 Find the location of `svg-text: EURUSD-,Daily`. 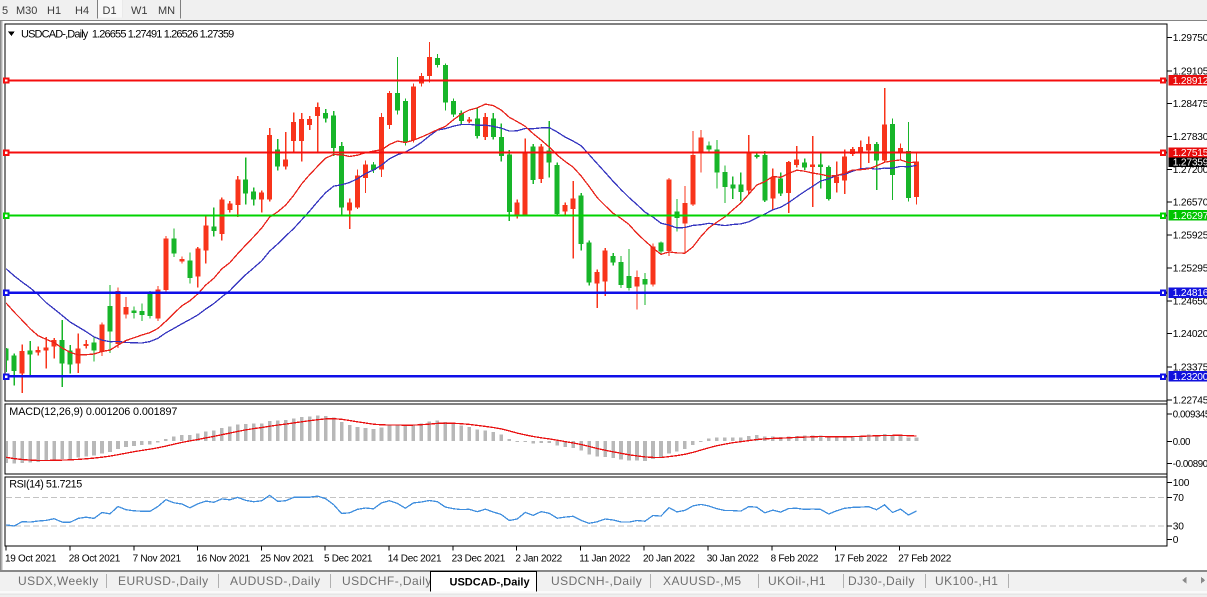

svg-text: EURUSD-,Daily is located at coordinates (163, 581).